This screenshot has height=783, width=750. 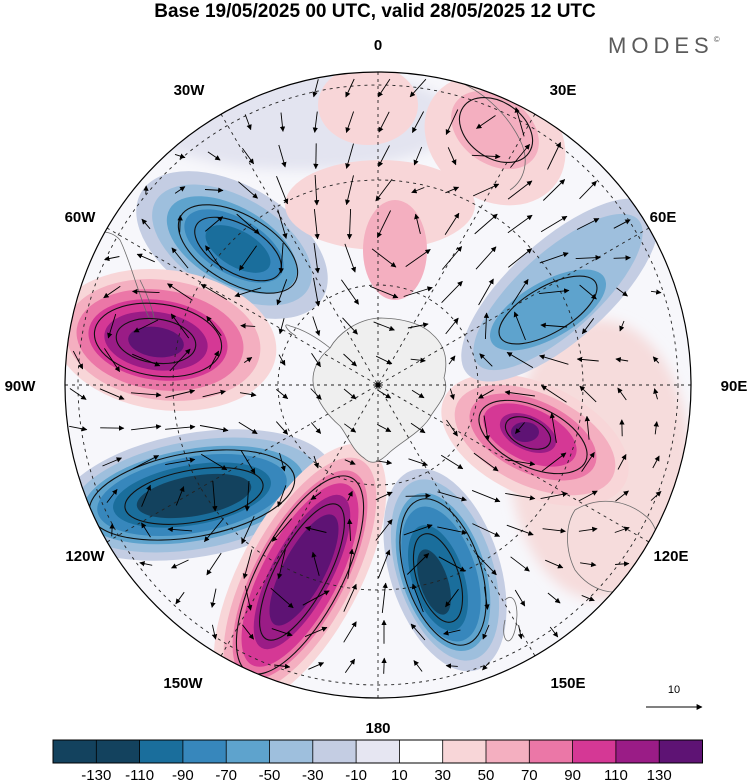 What do you see at coordinates (670, 556) in the screenshot?
I see `lon-label-120e: 120E` at bounding box center [670, 556].